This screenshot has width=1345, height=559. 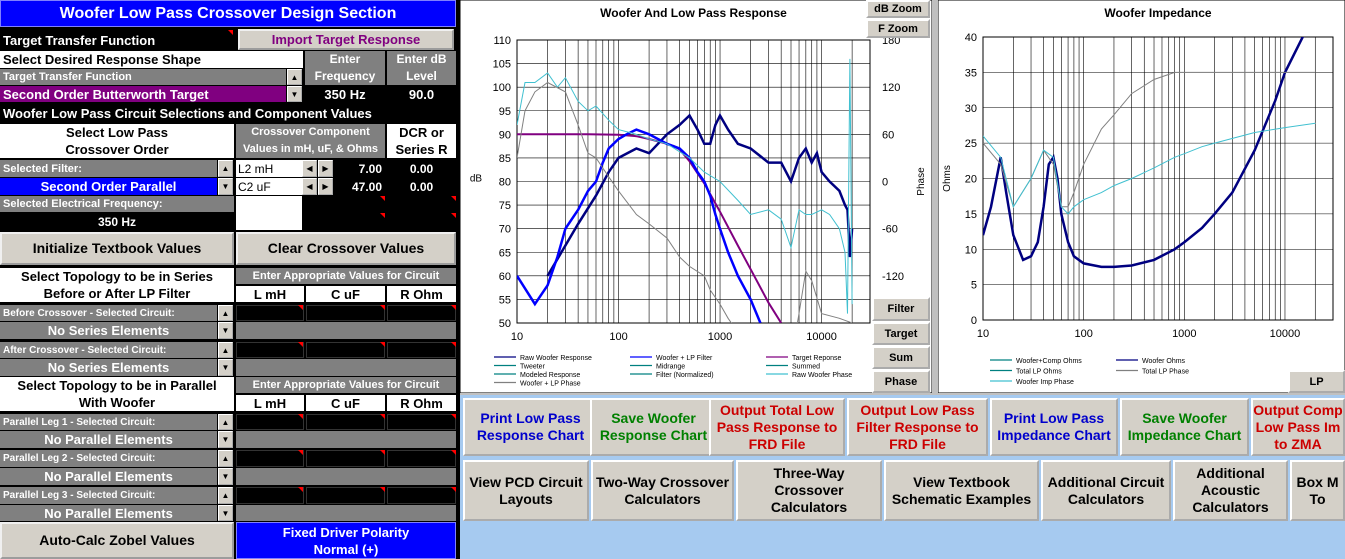 I want to click on db-level-input: 90.0, so click(x=421, y=94).